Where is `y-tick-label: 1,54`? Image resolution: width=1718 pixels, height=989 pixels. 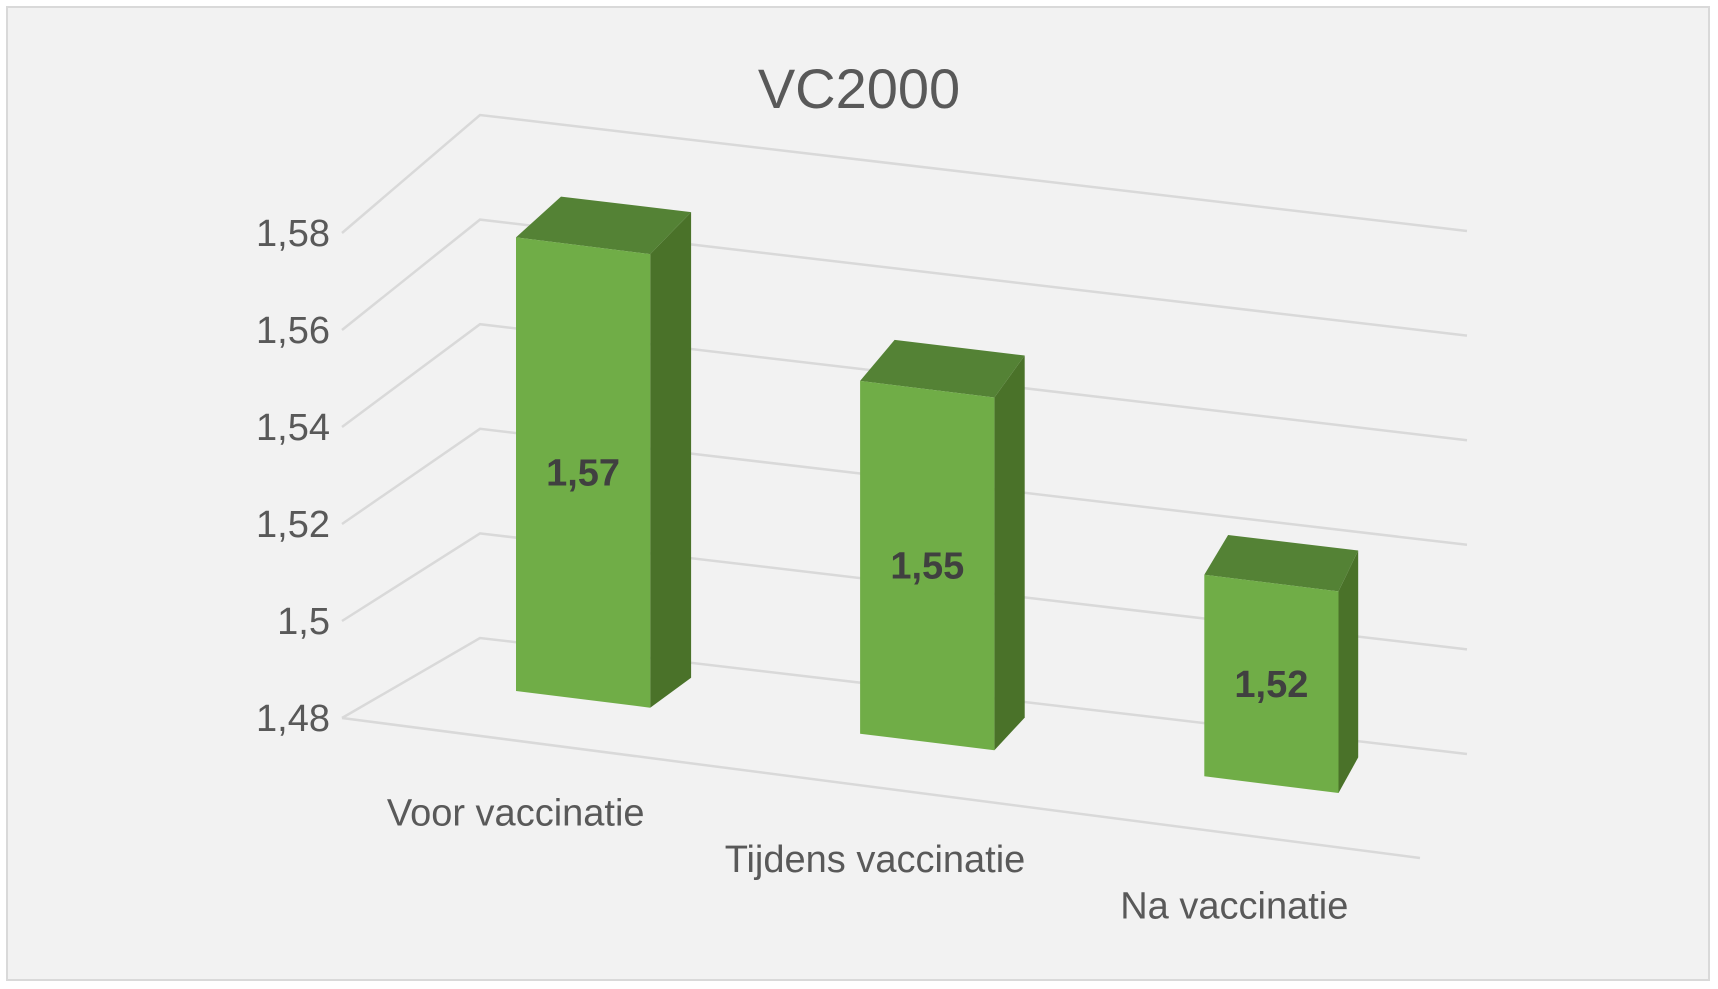
y-tick-label: 1,54 is located at coordinates (293, 428).